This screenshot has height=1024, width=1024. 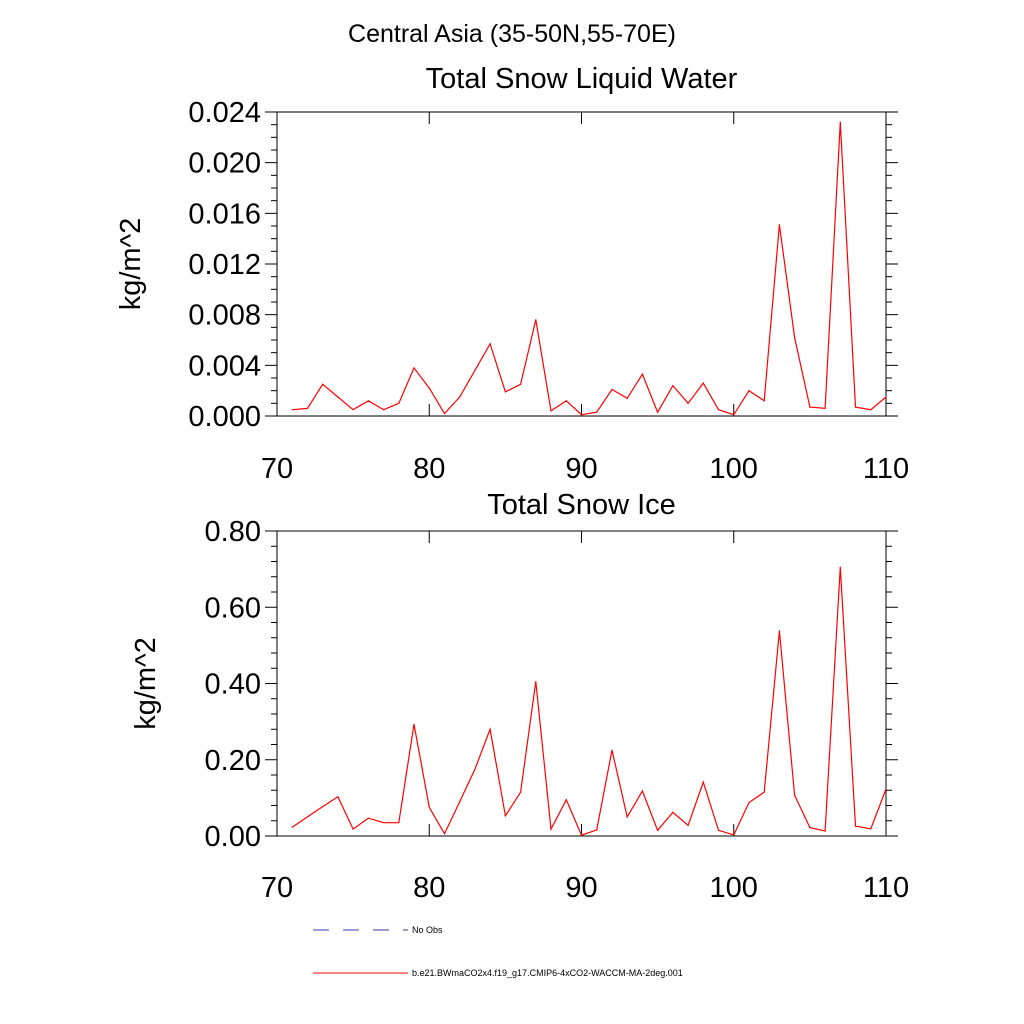 What do you see at coordinates (224, 417) in the screenshot?
I see `y-tick-label: 0.000` at bounding box center [224, 417].